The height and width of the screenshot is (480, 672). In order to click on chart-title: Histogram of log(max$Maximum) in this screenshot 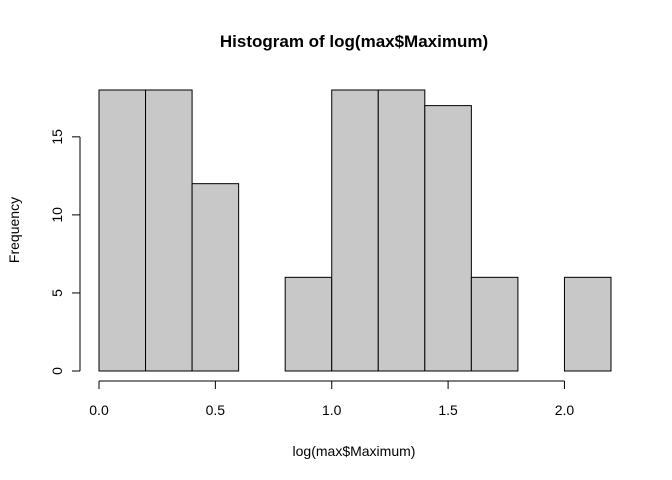, I will do `click(354, 41)`.